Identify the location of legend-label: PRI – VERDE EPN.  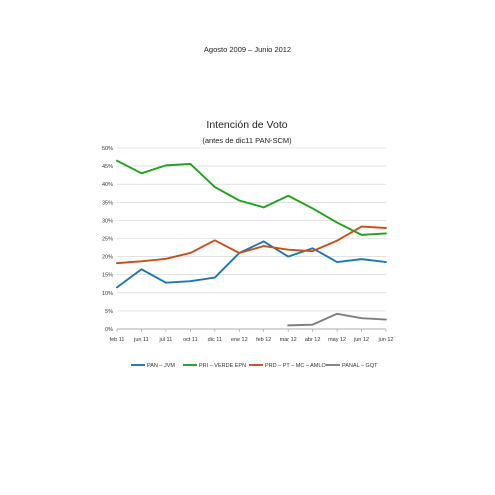
(222, 366).